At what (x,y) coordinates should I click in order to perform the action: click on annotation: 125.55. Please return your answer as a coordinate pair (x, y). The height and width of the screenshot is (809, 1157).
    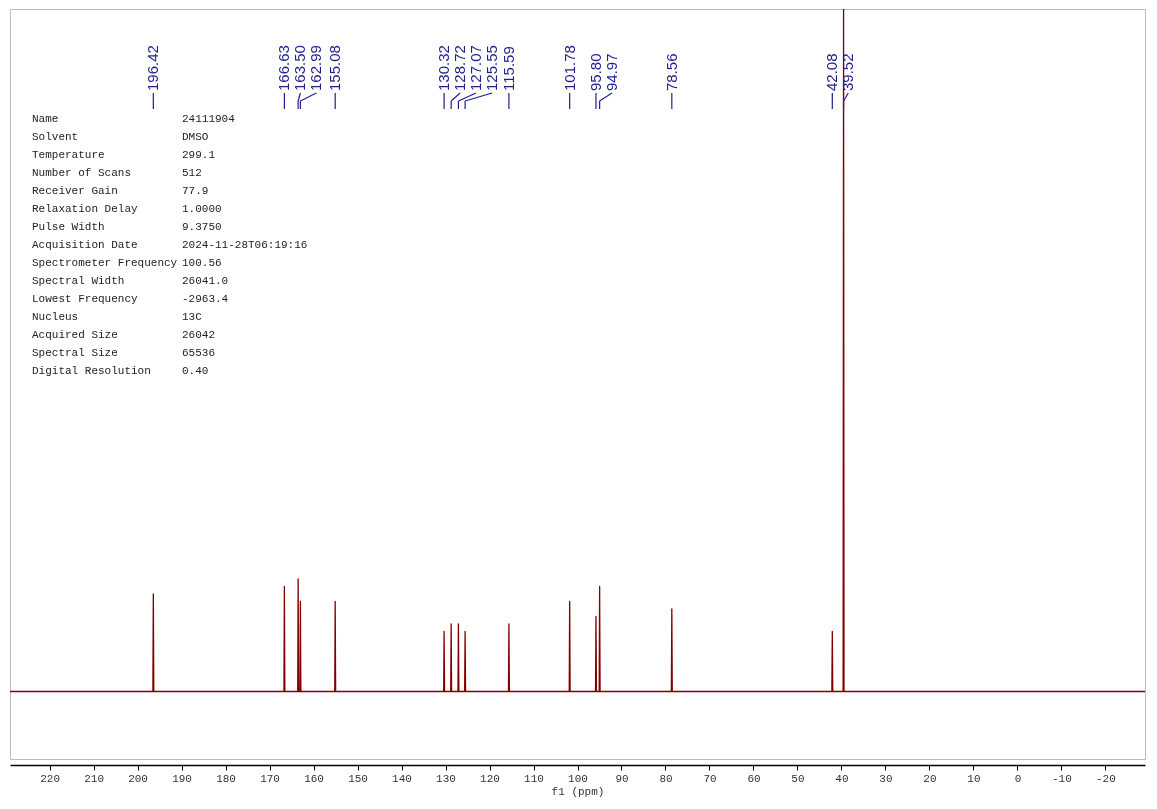
    Looking at the image, I should click on (492, 68).